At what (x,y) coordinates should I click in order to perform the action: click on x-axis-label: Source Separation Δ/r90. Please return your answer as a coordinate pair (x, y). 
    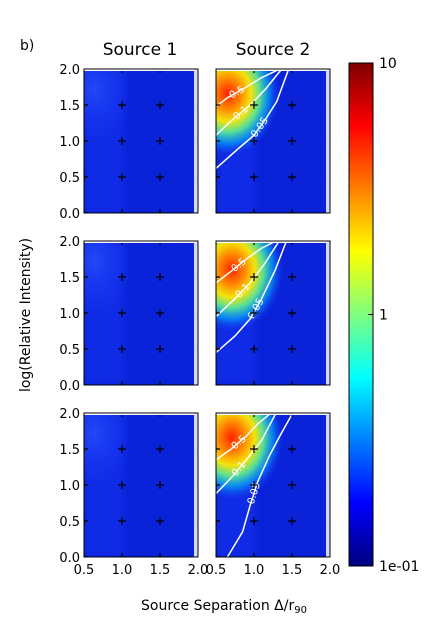
    Looking at the image, I should click on (224, 607).